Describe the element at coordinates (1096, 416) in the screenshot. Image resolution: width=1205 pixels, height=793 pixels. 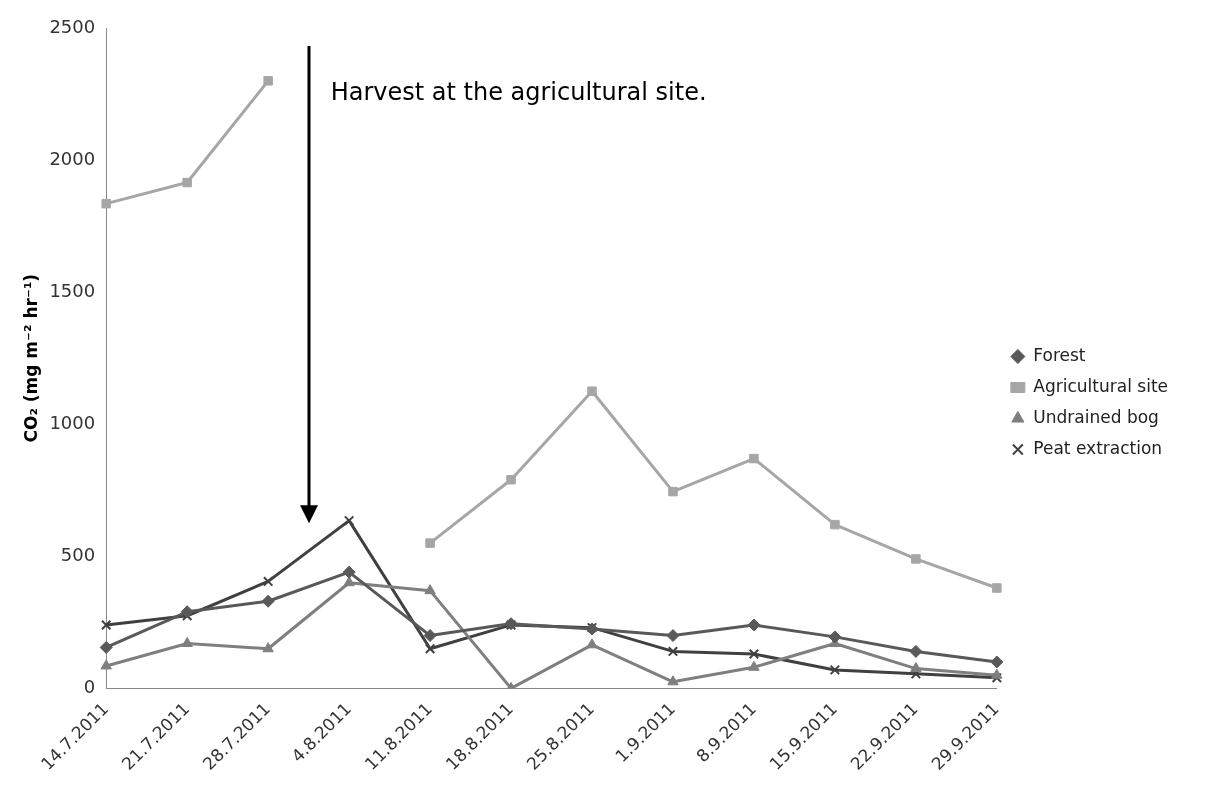
I see `legend-label: Undrained bog` at that location.